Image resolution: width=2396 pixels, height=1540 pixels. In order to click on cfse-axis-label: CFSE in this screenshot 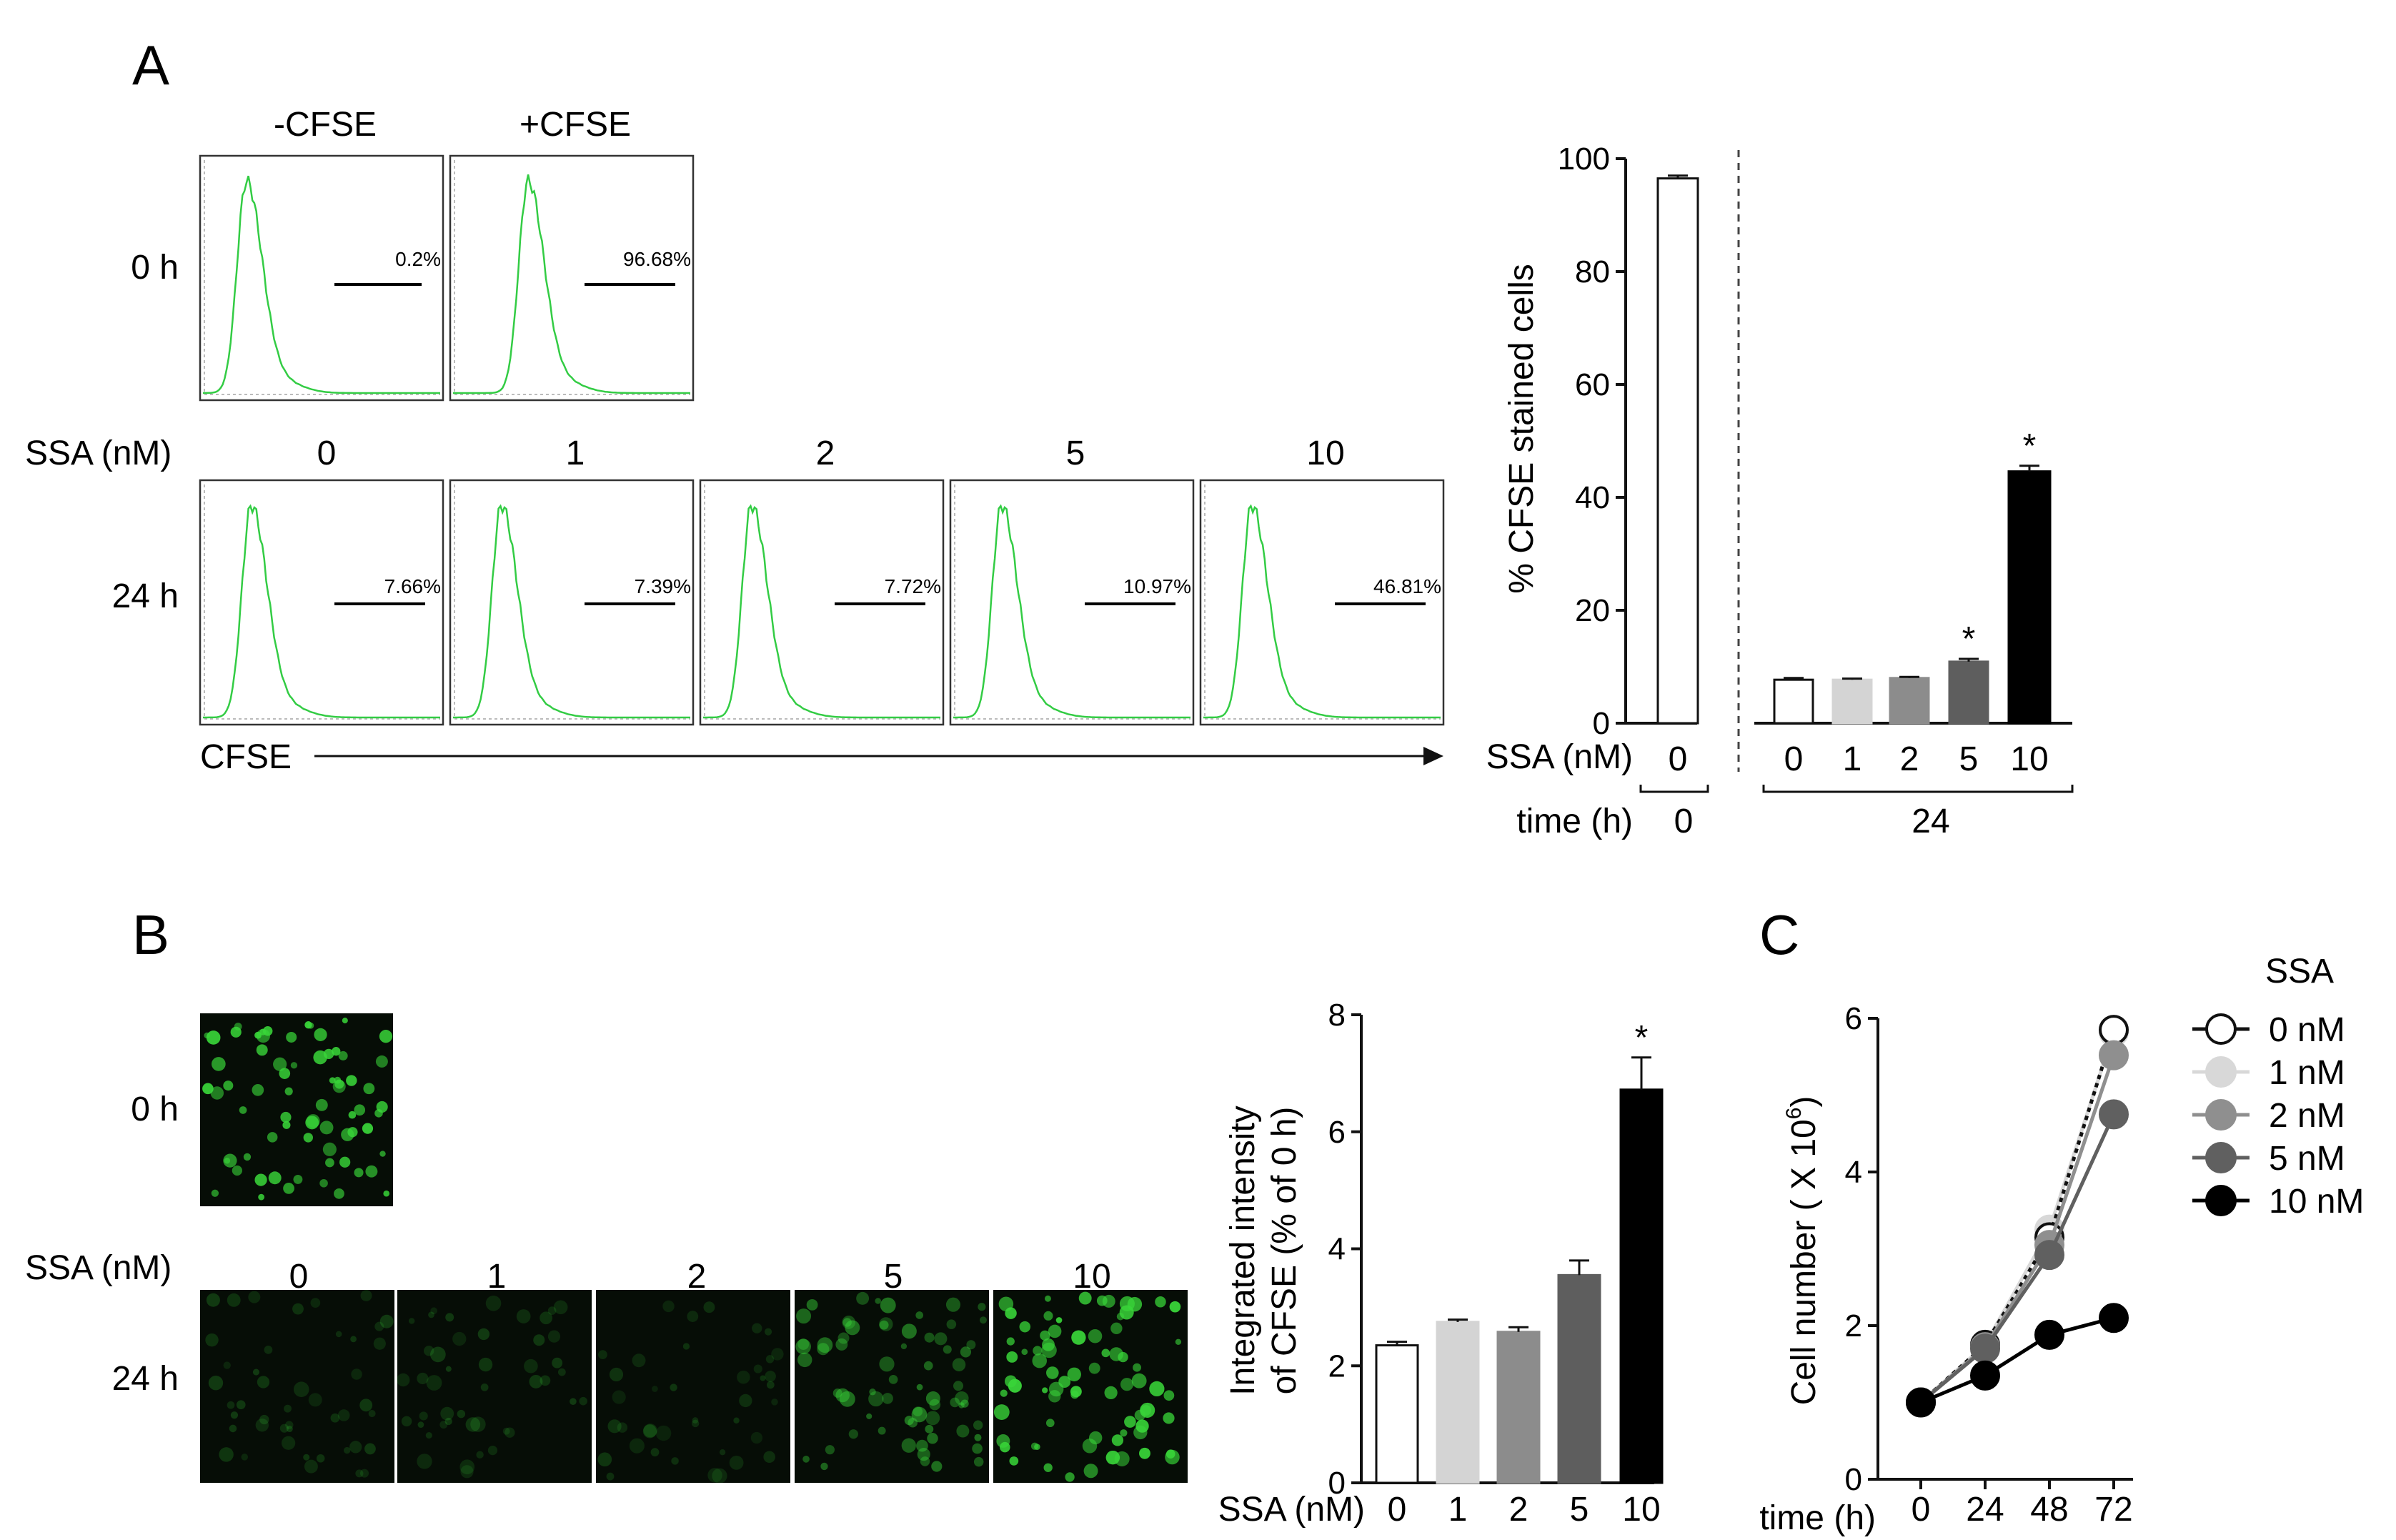, I will do `click(246, 757)`.